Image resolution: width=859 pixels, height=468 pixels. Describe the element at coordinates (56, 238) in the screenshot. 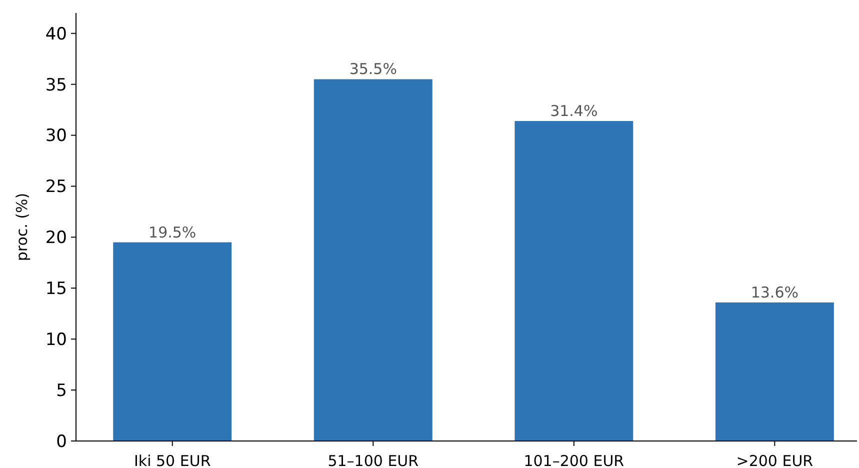

I see `y-tick-label: 20` at that location.